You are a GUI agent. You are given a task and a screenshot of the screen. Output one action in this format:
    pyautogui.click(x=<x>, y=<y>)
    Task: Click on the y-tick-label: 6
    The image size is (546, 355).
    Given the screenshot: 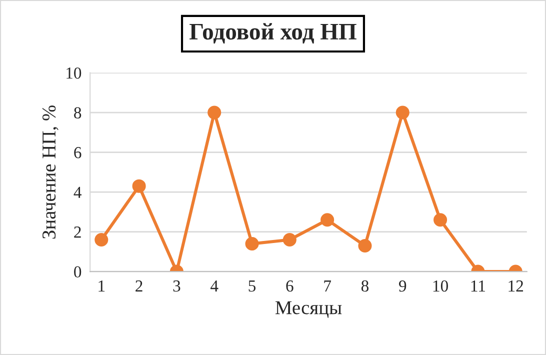 What is the action you would take?
    pyautogui.click(x=78, y=152)
    